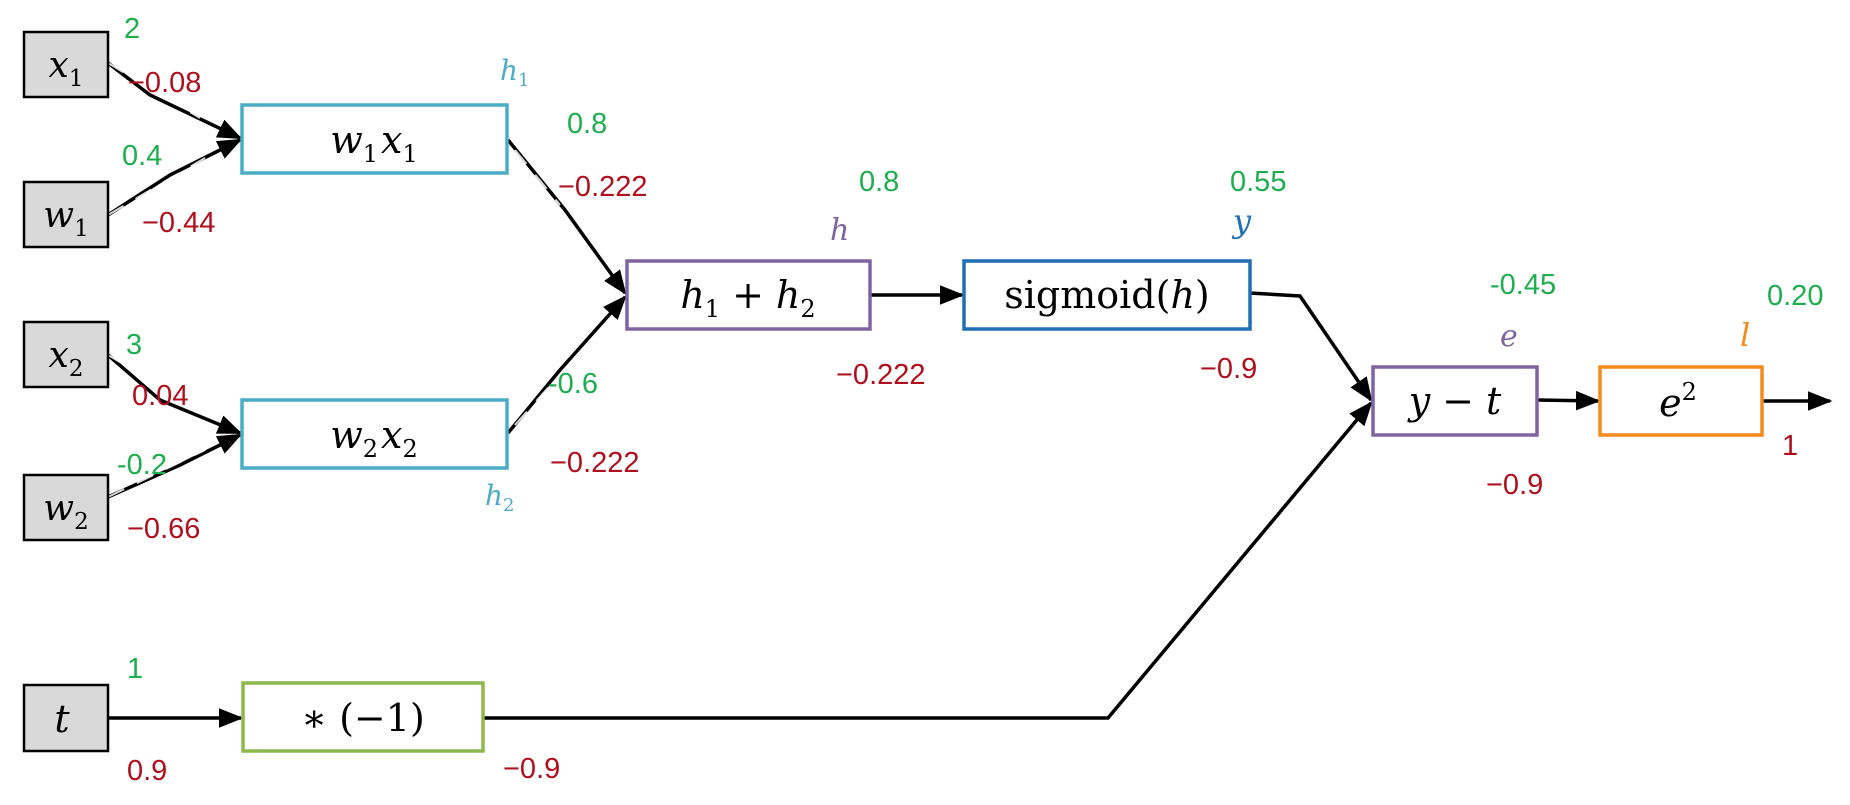 The image size is (1850, 805). What do you see at coordinates (1523, 285) in the screenshot?
I see `fwd-e: -0.45` at bounding box center [1523, 285].